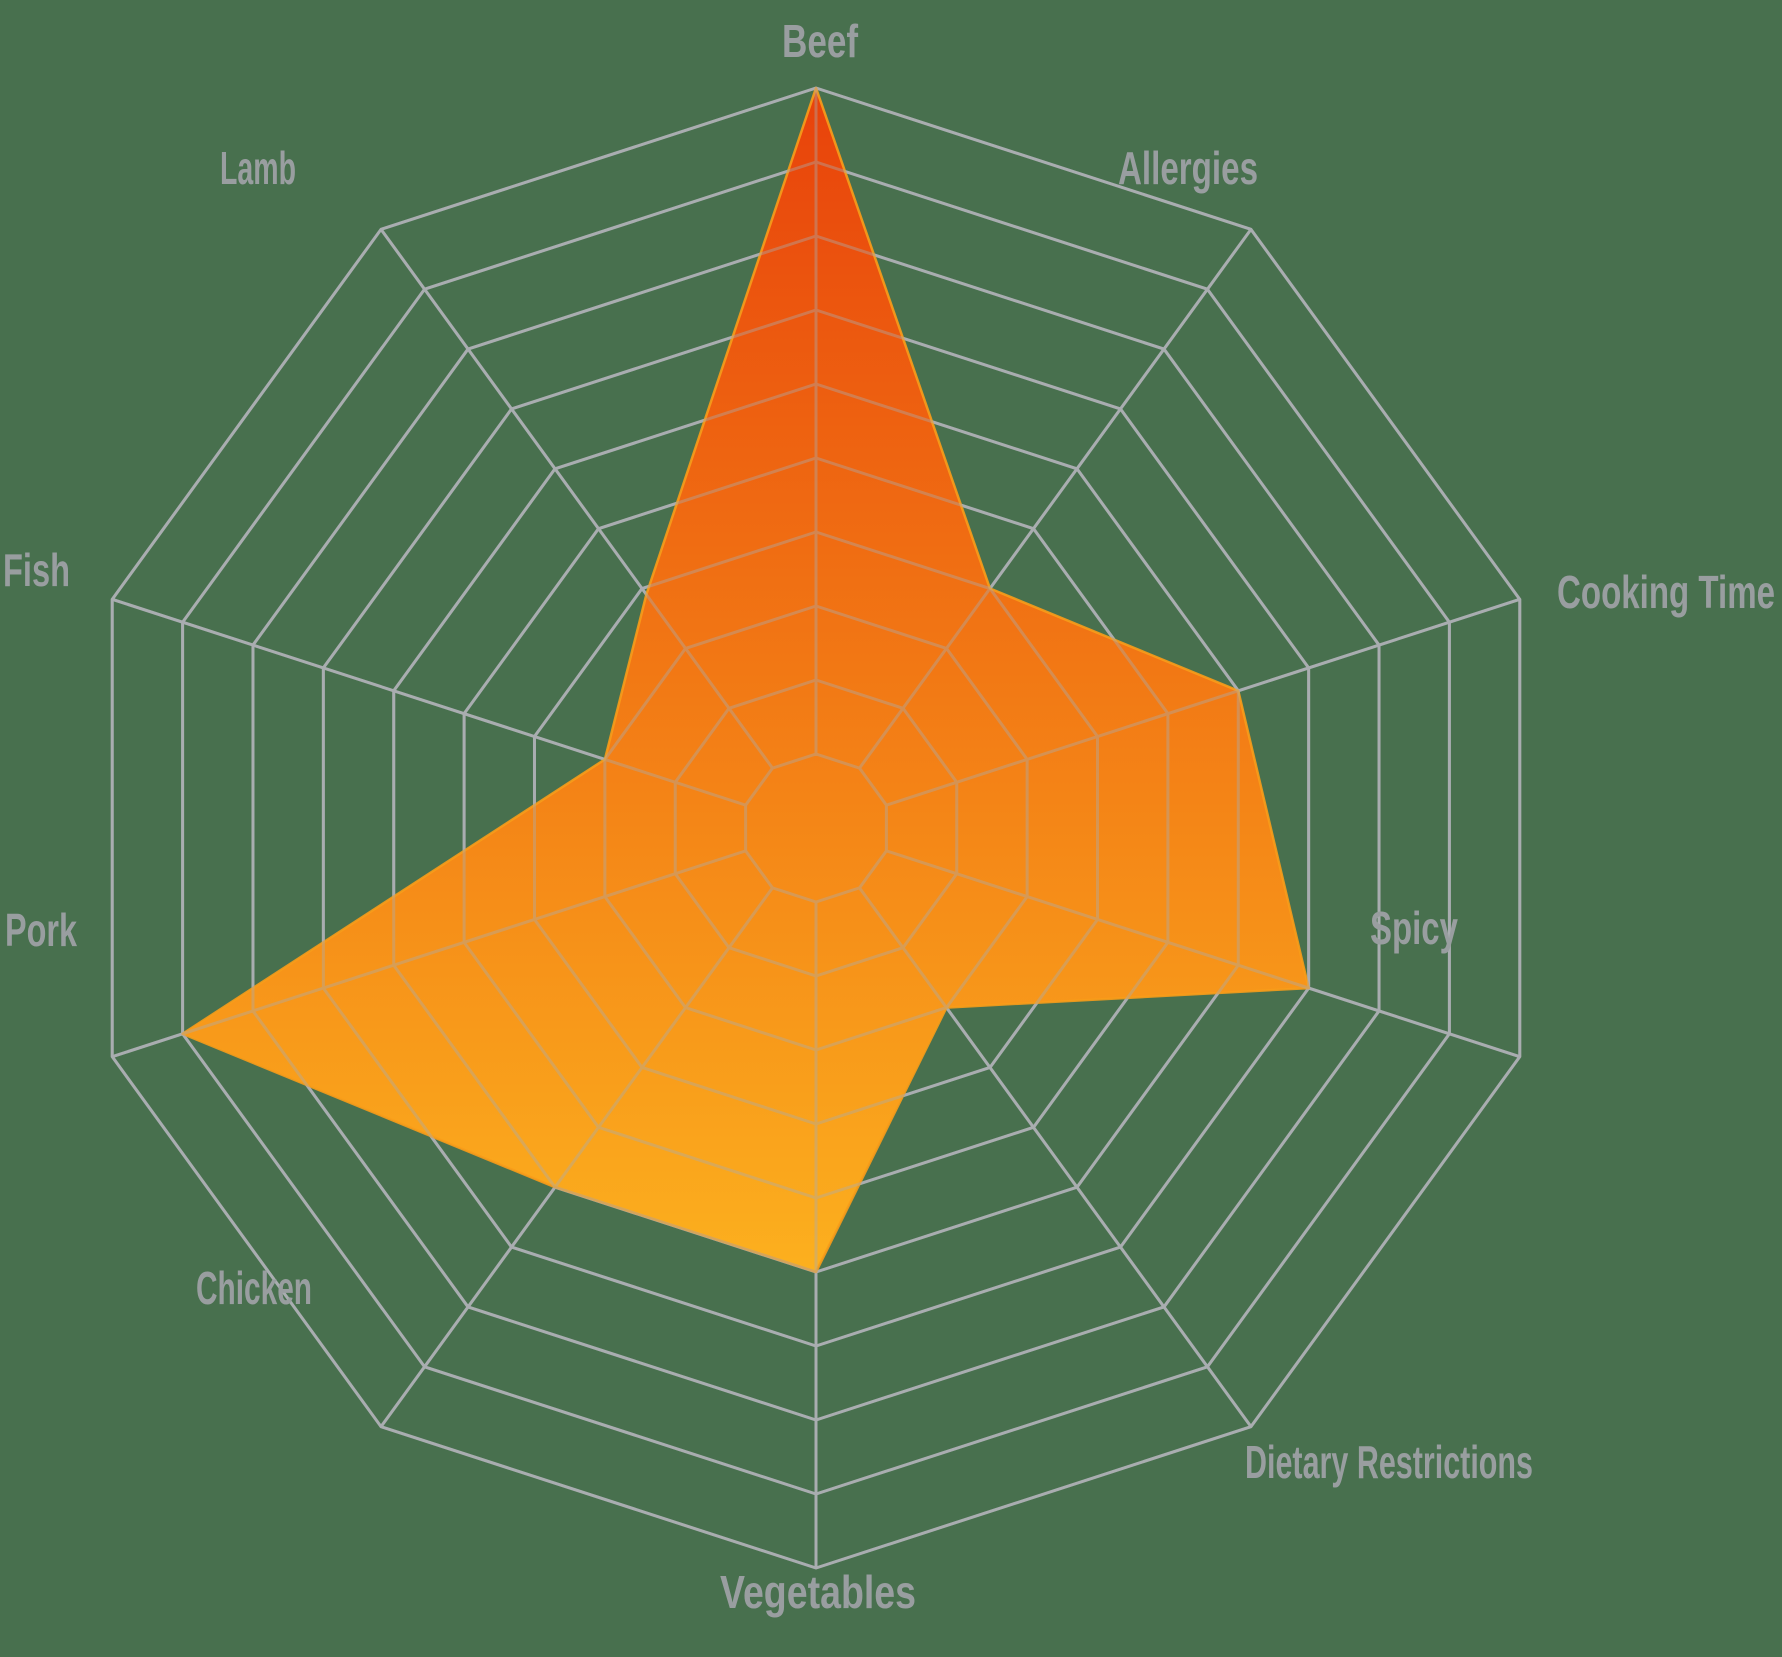  I want to click on grid-ring, so click(816, 828).